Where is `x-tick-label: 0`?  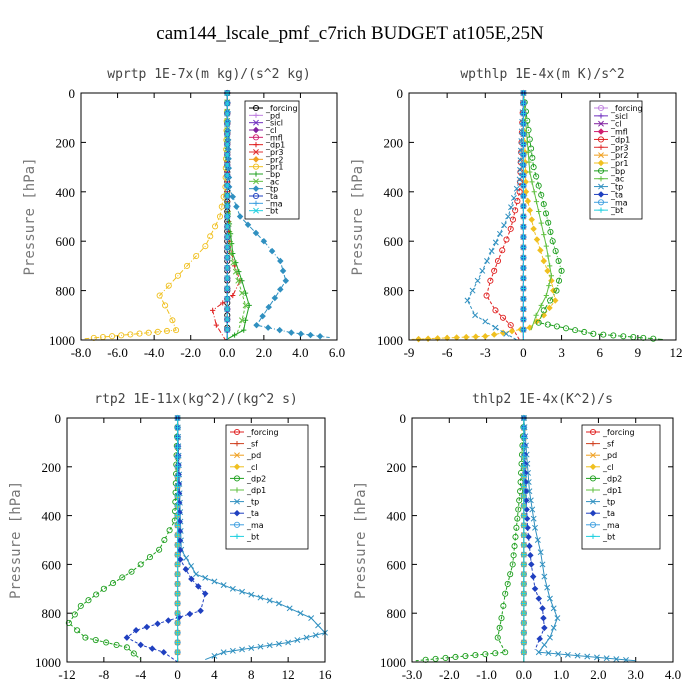 x-tick-label: 0 is located at coordinates (523, 352).